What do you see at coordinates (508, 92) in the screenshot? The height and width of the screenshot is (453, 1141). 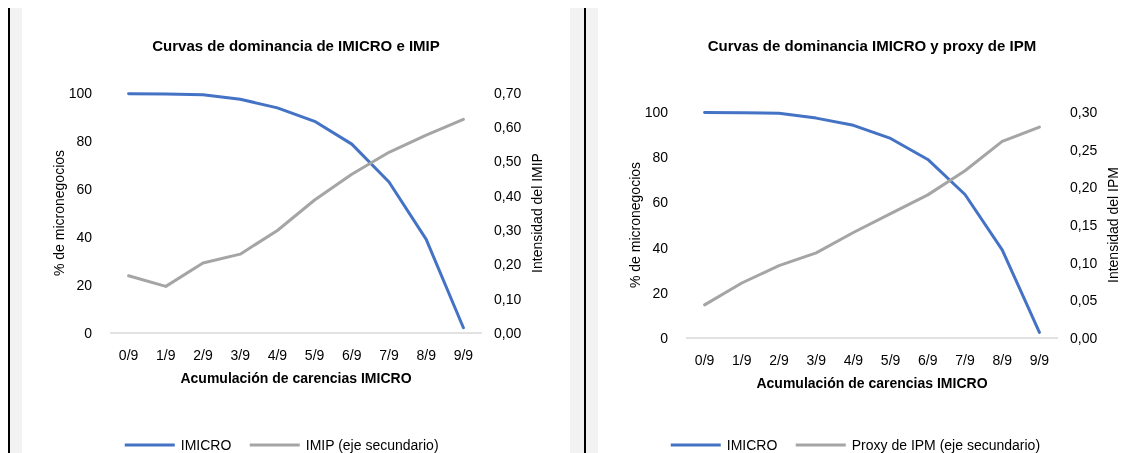 I see `y2-tick-label: 0,70` at bounding box center [508, 92].